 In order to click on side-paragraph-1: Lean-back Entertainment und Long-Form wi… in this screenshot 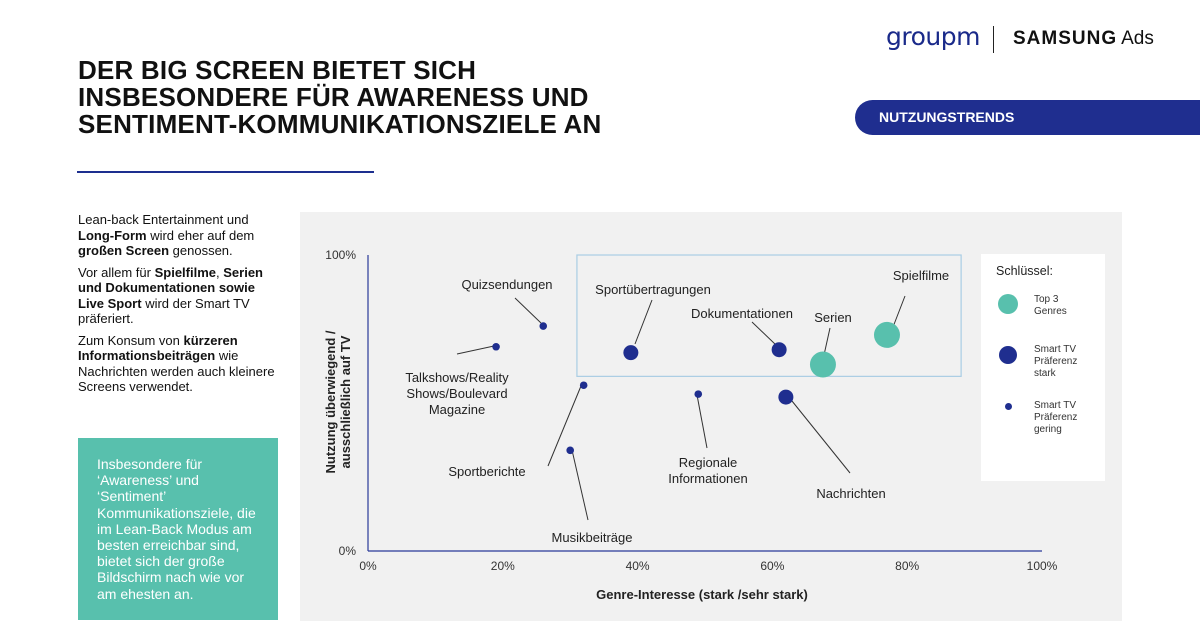, I will do `click(178, 235)`.